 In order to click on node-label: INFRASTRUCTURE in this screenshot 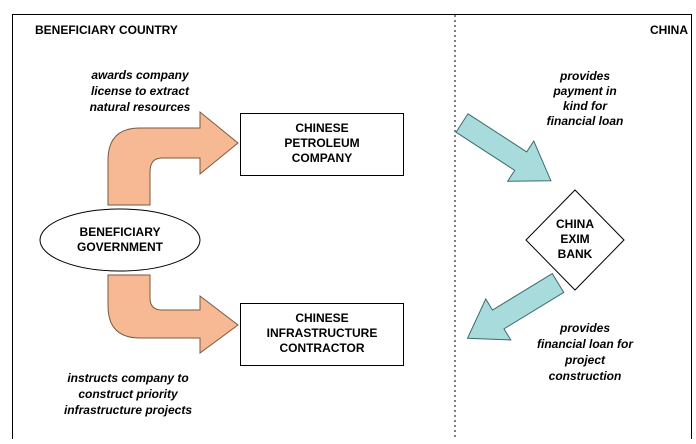, I will do `click(322, 333)`.